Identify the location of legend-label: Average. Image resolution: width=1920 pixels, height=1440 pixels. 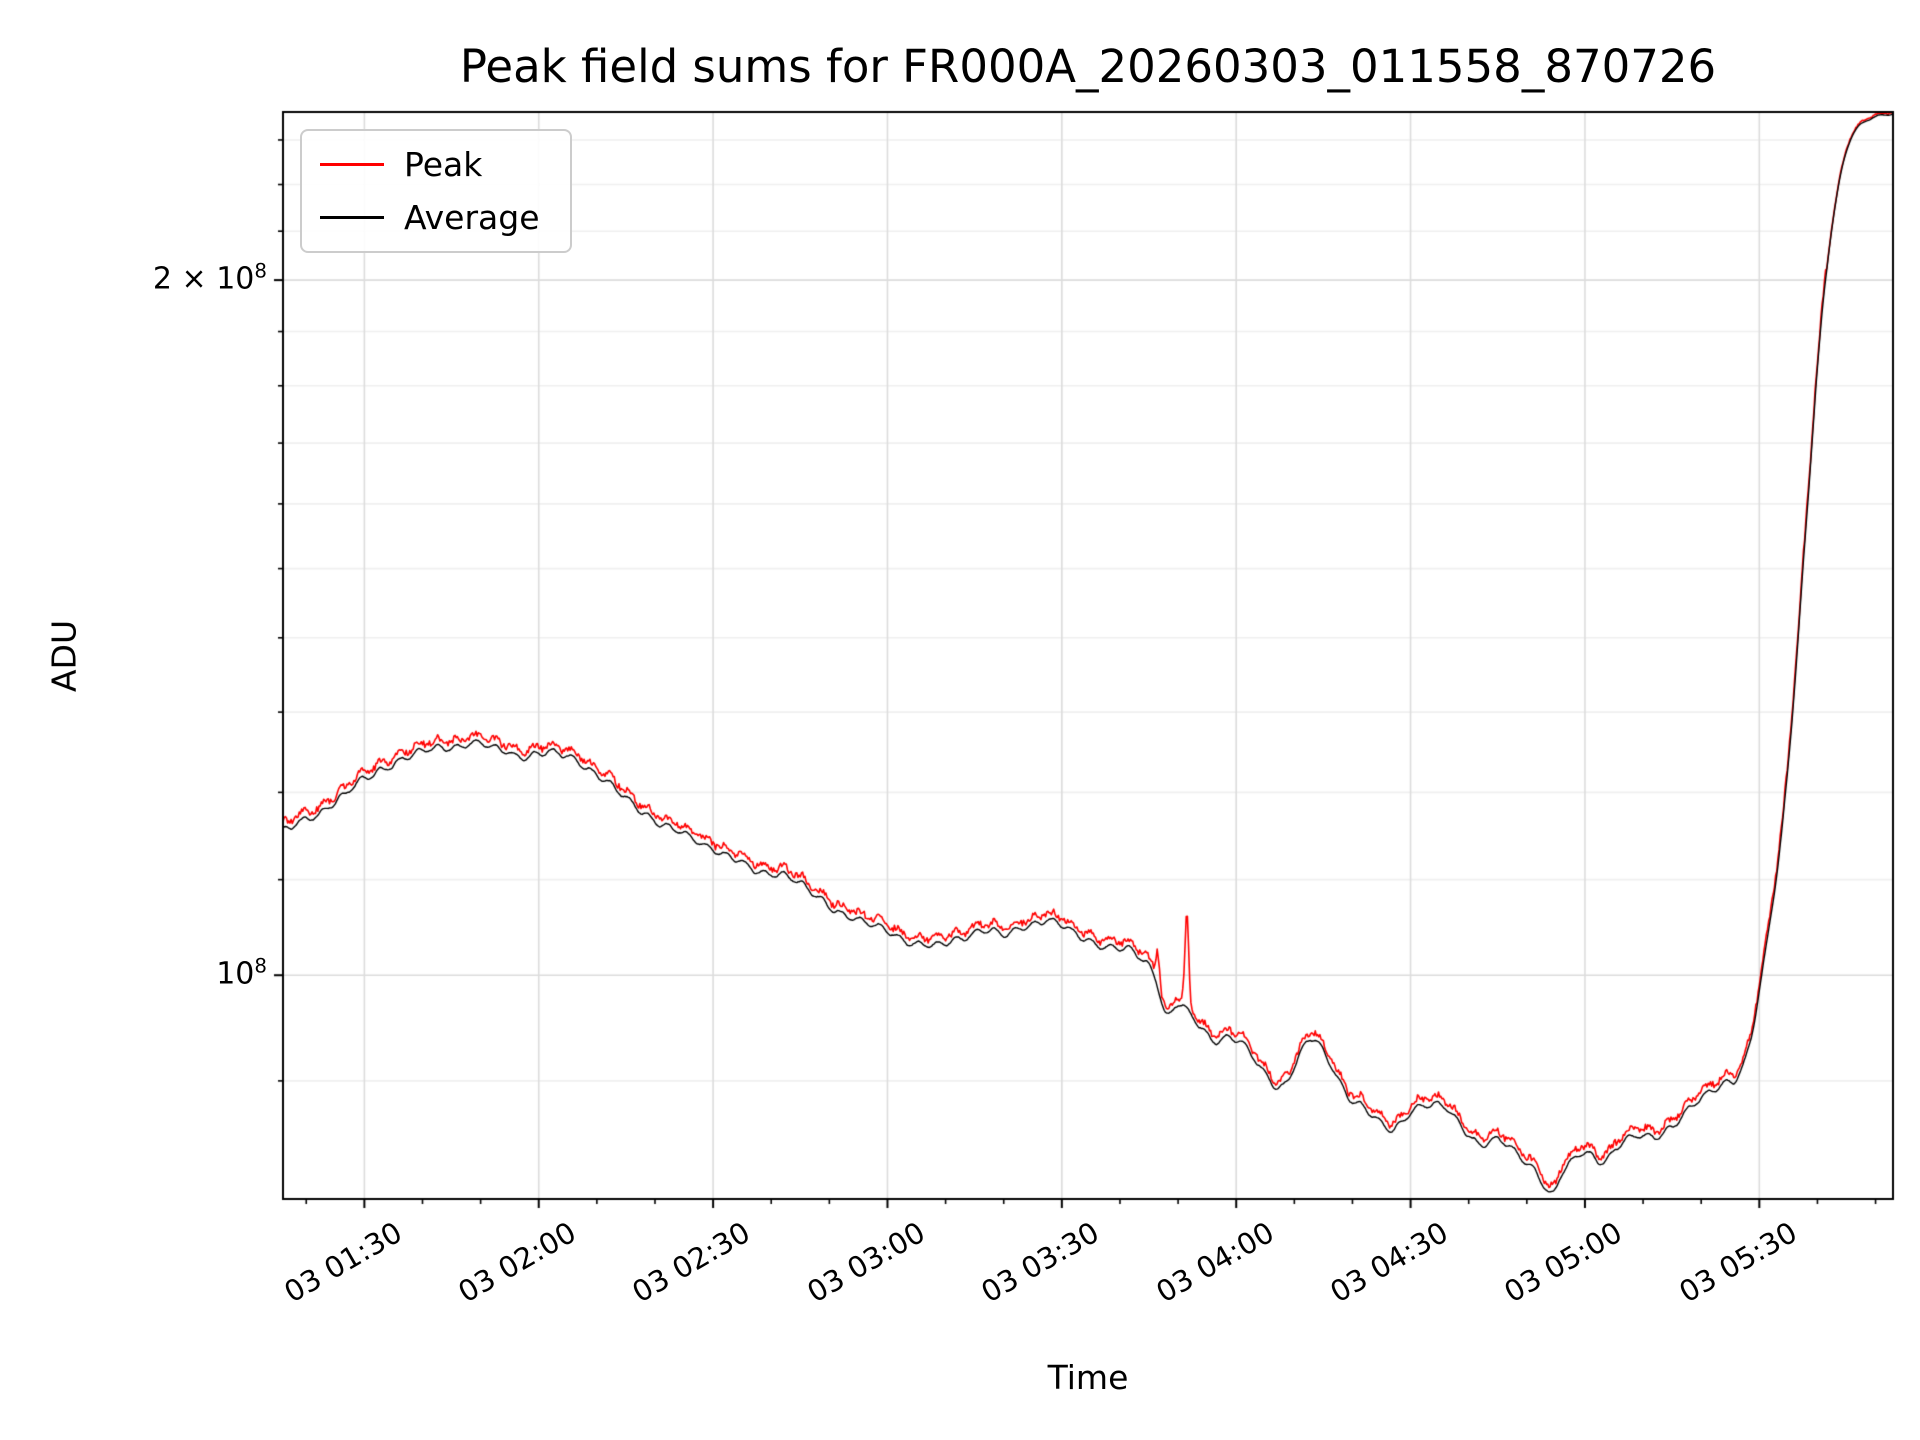
(472, 217).